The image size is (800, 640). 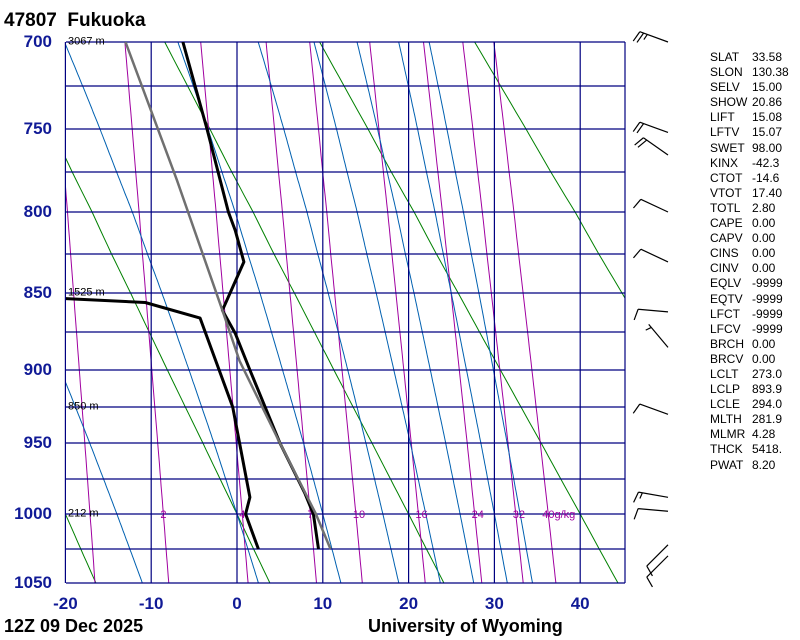 I want to click on stat-value: 15.00, so click(x=767, y=87).